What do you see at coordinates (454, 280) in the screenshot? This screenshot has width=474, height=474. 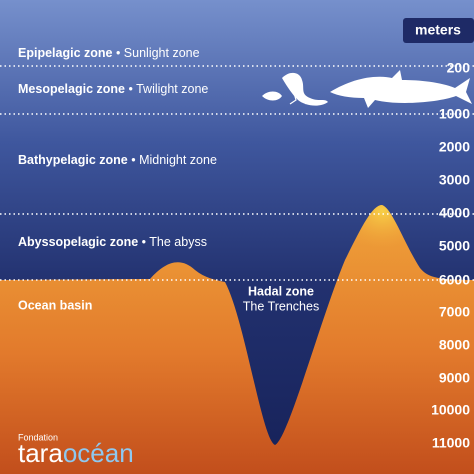 I see `depth-label: 6000` at bounding box center [454, 280].